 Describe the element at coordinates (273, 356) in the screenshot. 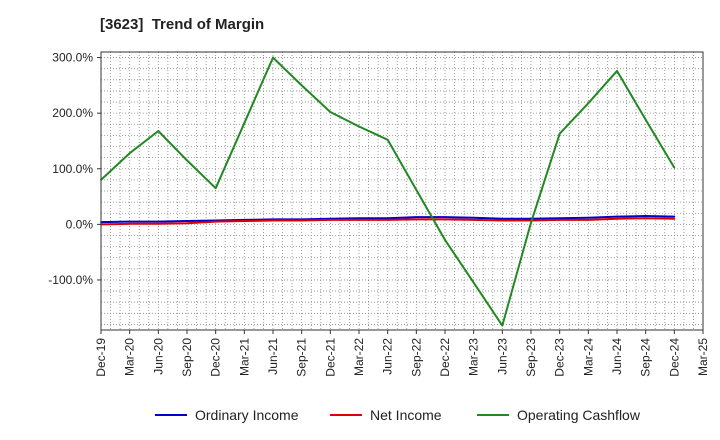

I see `x-tick-label: Jun-21` at that location.